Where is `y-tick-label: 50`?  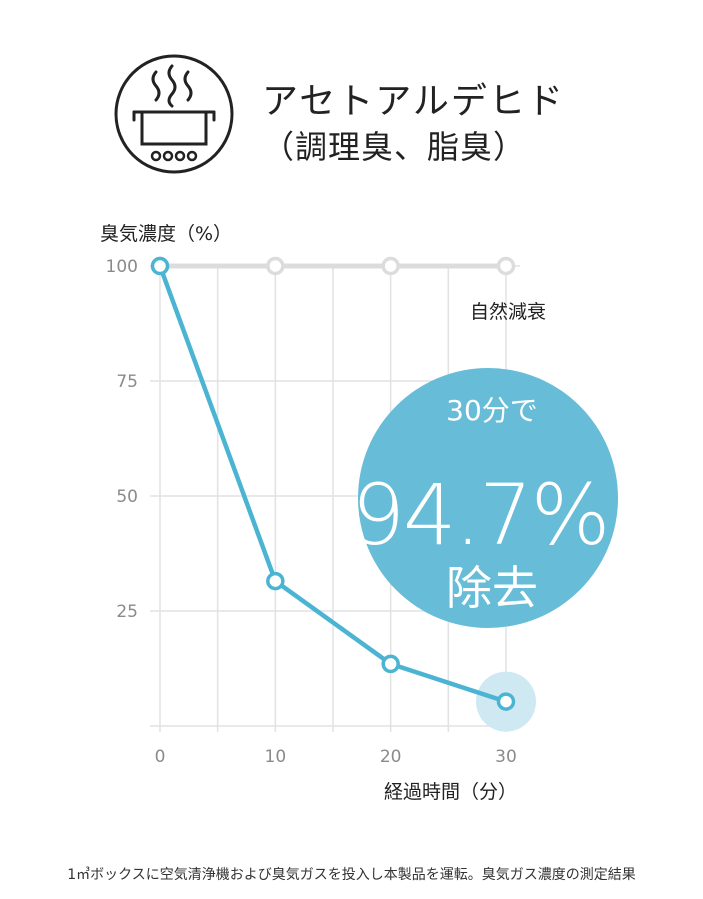 y-tick-label: 50 is located at coordinates (127, 497).